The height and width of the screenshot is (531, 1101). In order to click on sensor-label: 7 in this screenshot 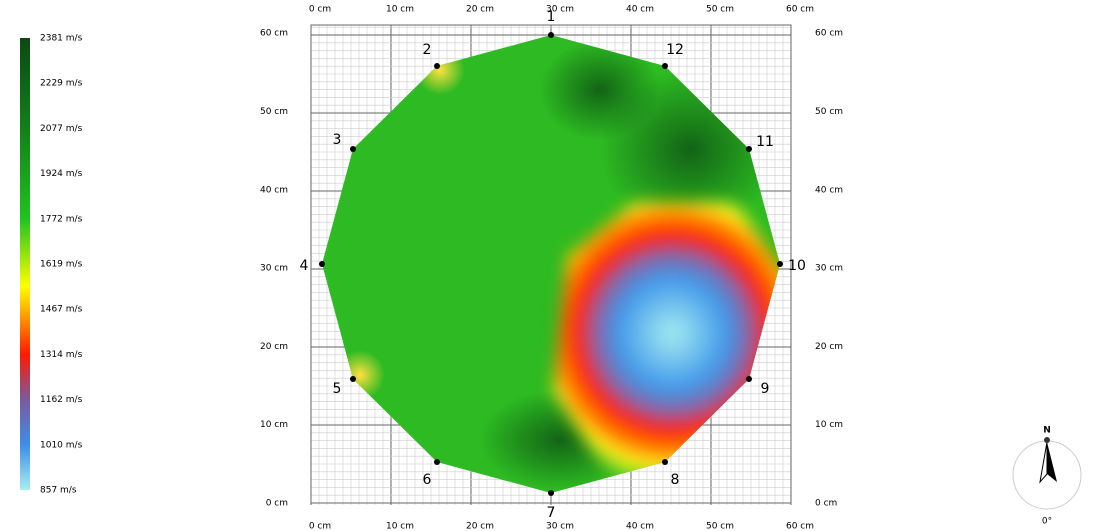, I will do `click(551, 513)`.